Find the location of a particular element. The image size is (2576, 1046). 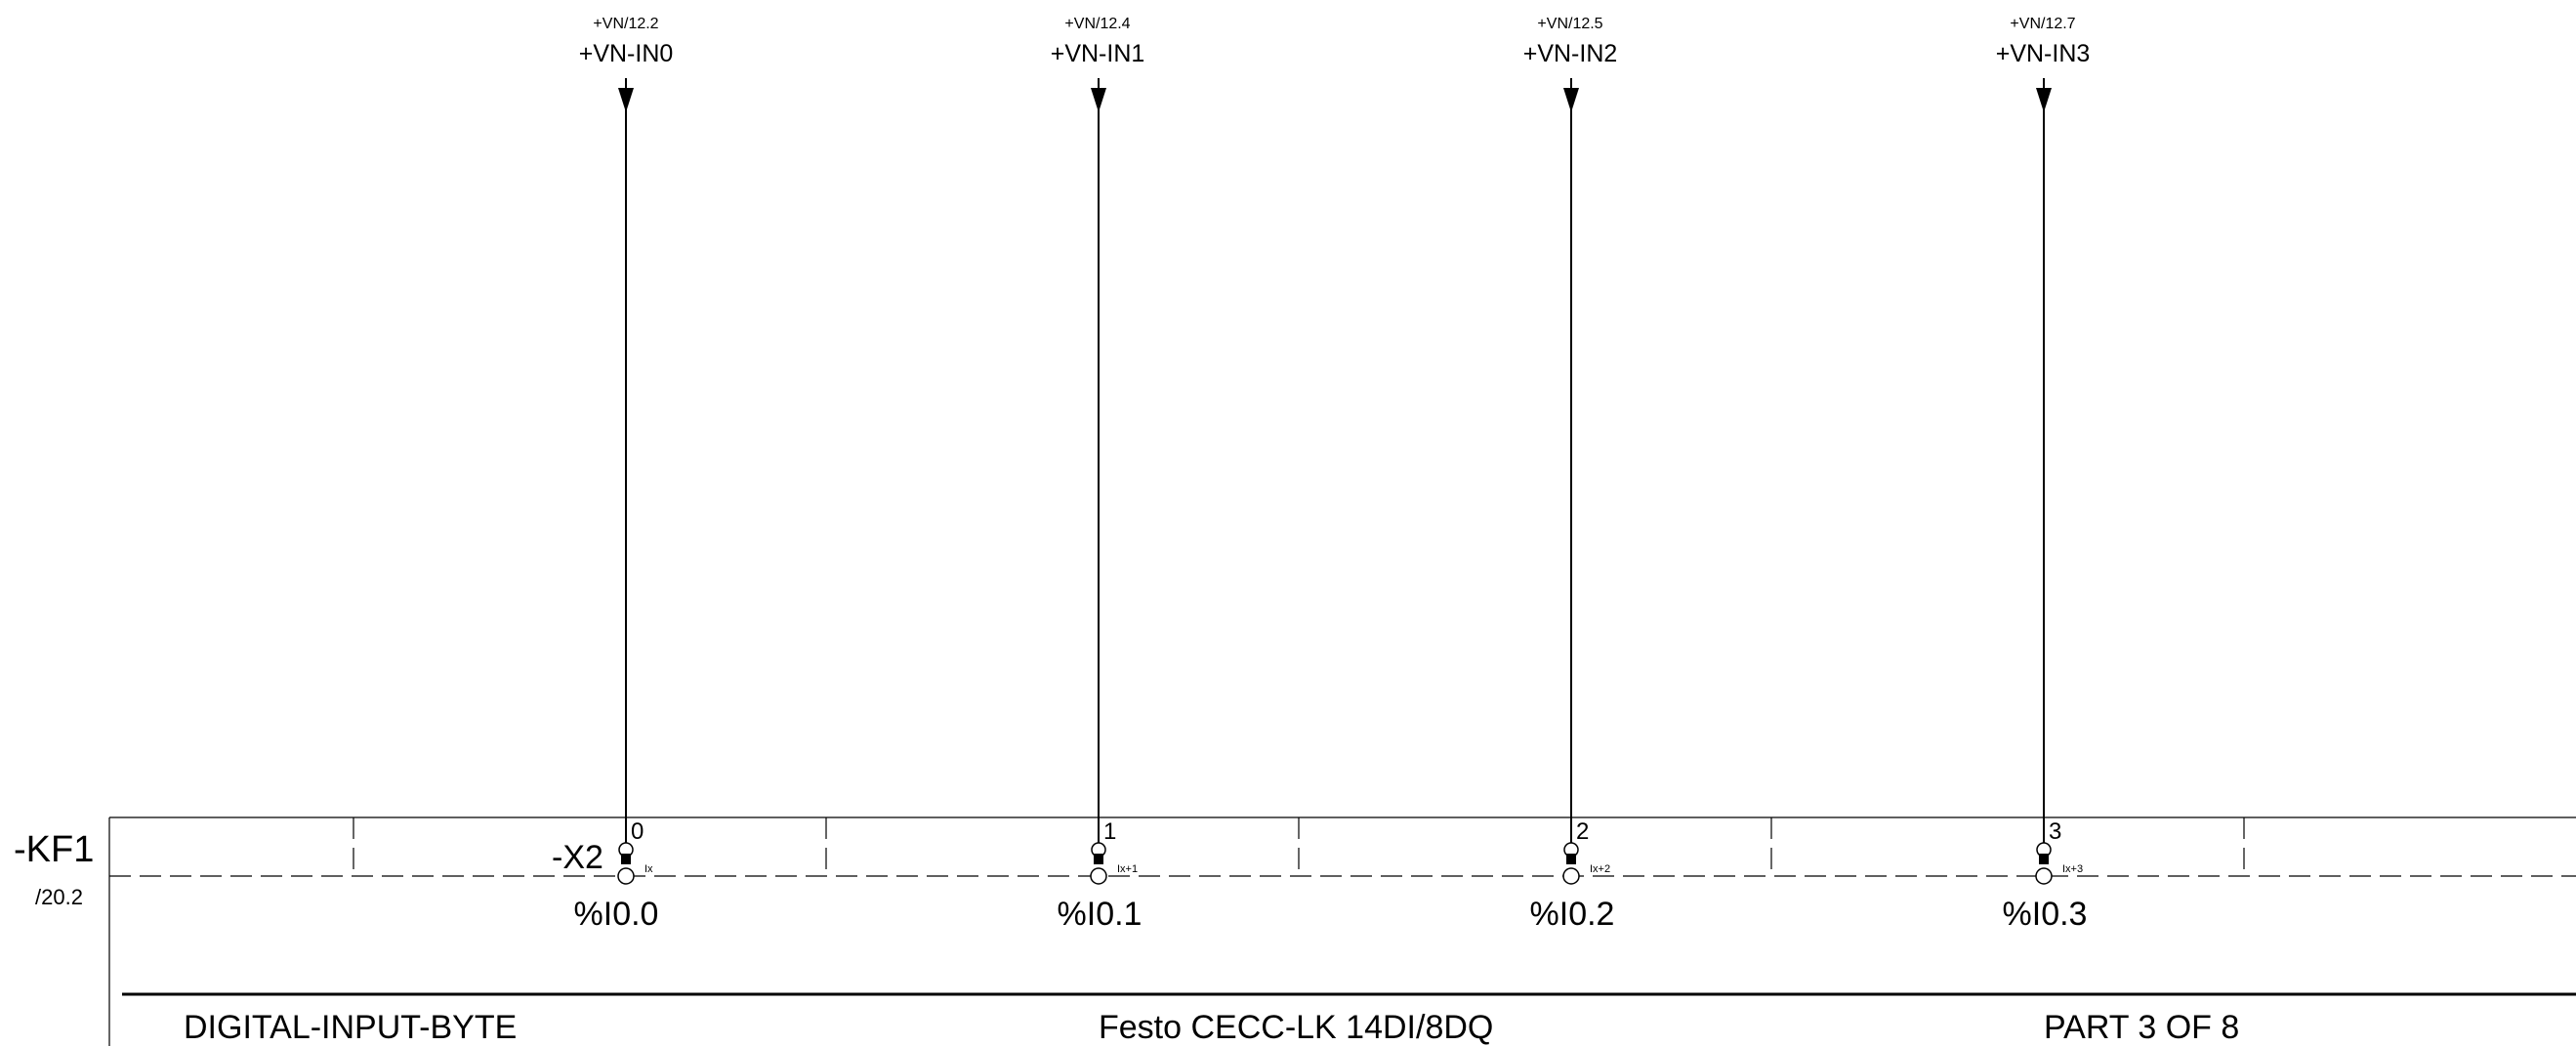

signal-label: +VN-IN2 is located at coordinates (1571, 53).